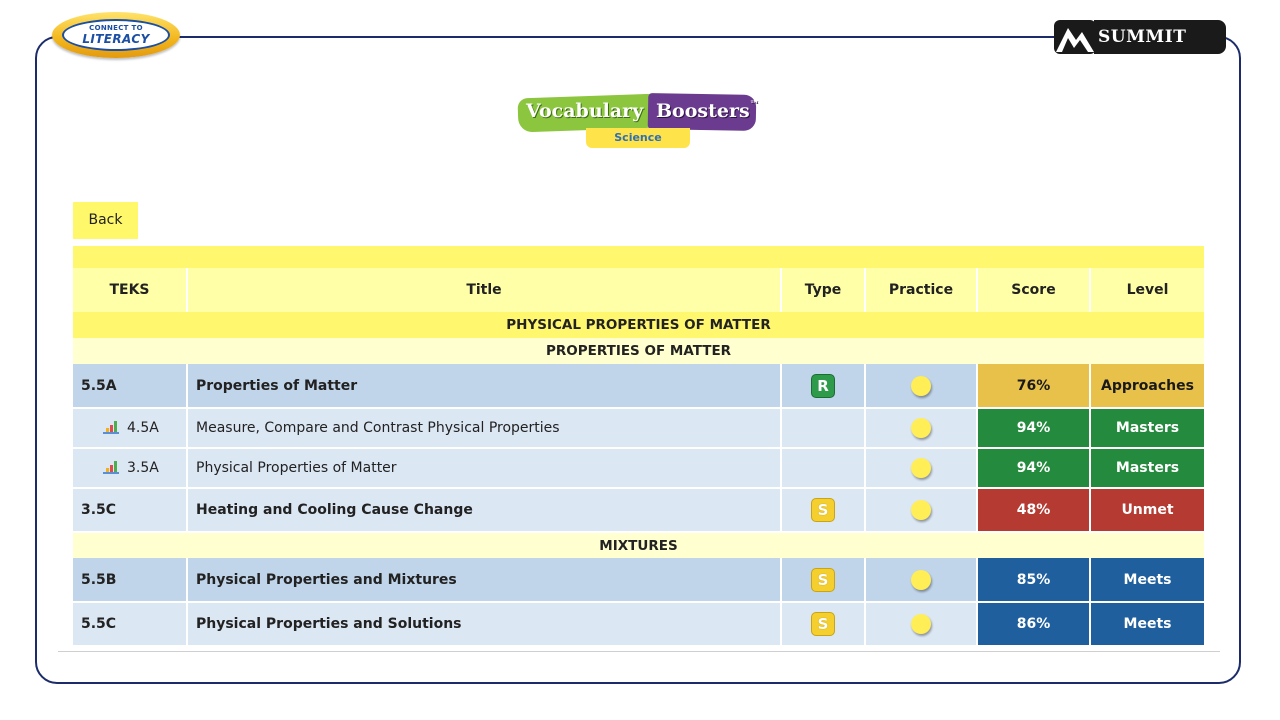 This screenshot has height=720, width=1280. I want to click on section-subtitle: PROPERTIES OF MATTER, so click(638, 351).